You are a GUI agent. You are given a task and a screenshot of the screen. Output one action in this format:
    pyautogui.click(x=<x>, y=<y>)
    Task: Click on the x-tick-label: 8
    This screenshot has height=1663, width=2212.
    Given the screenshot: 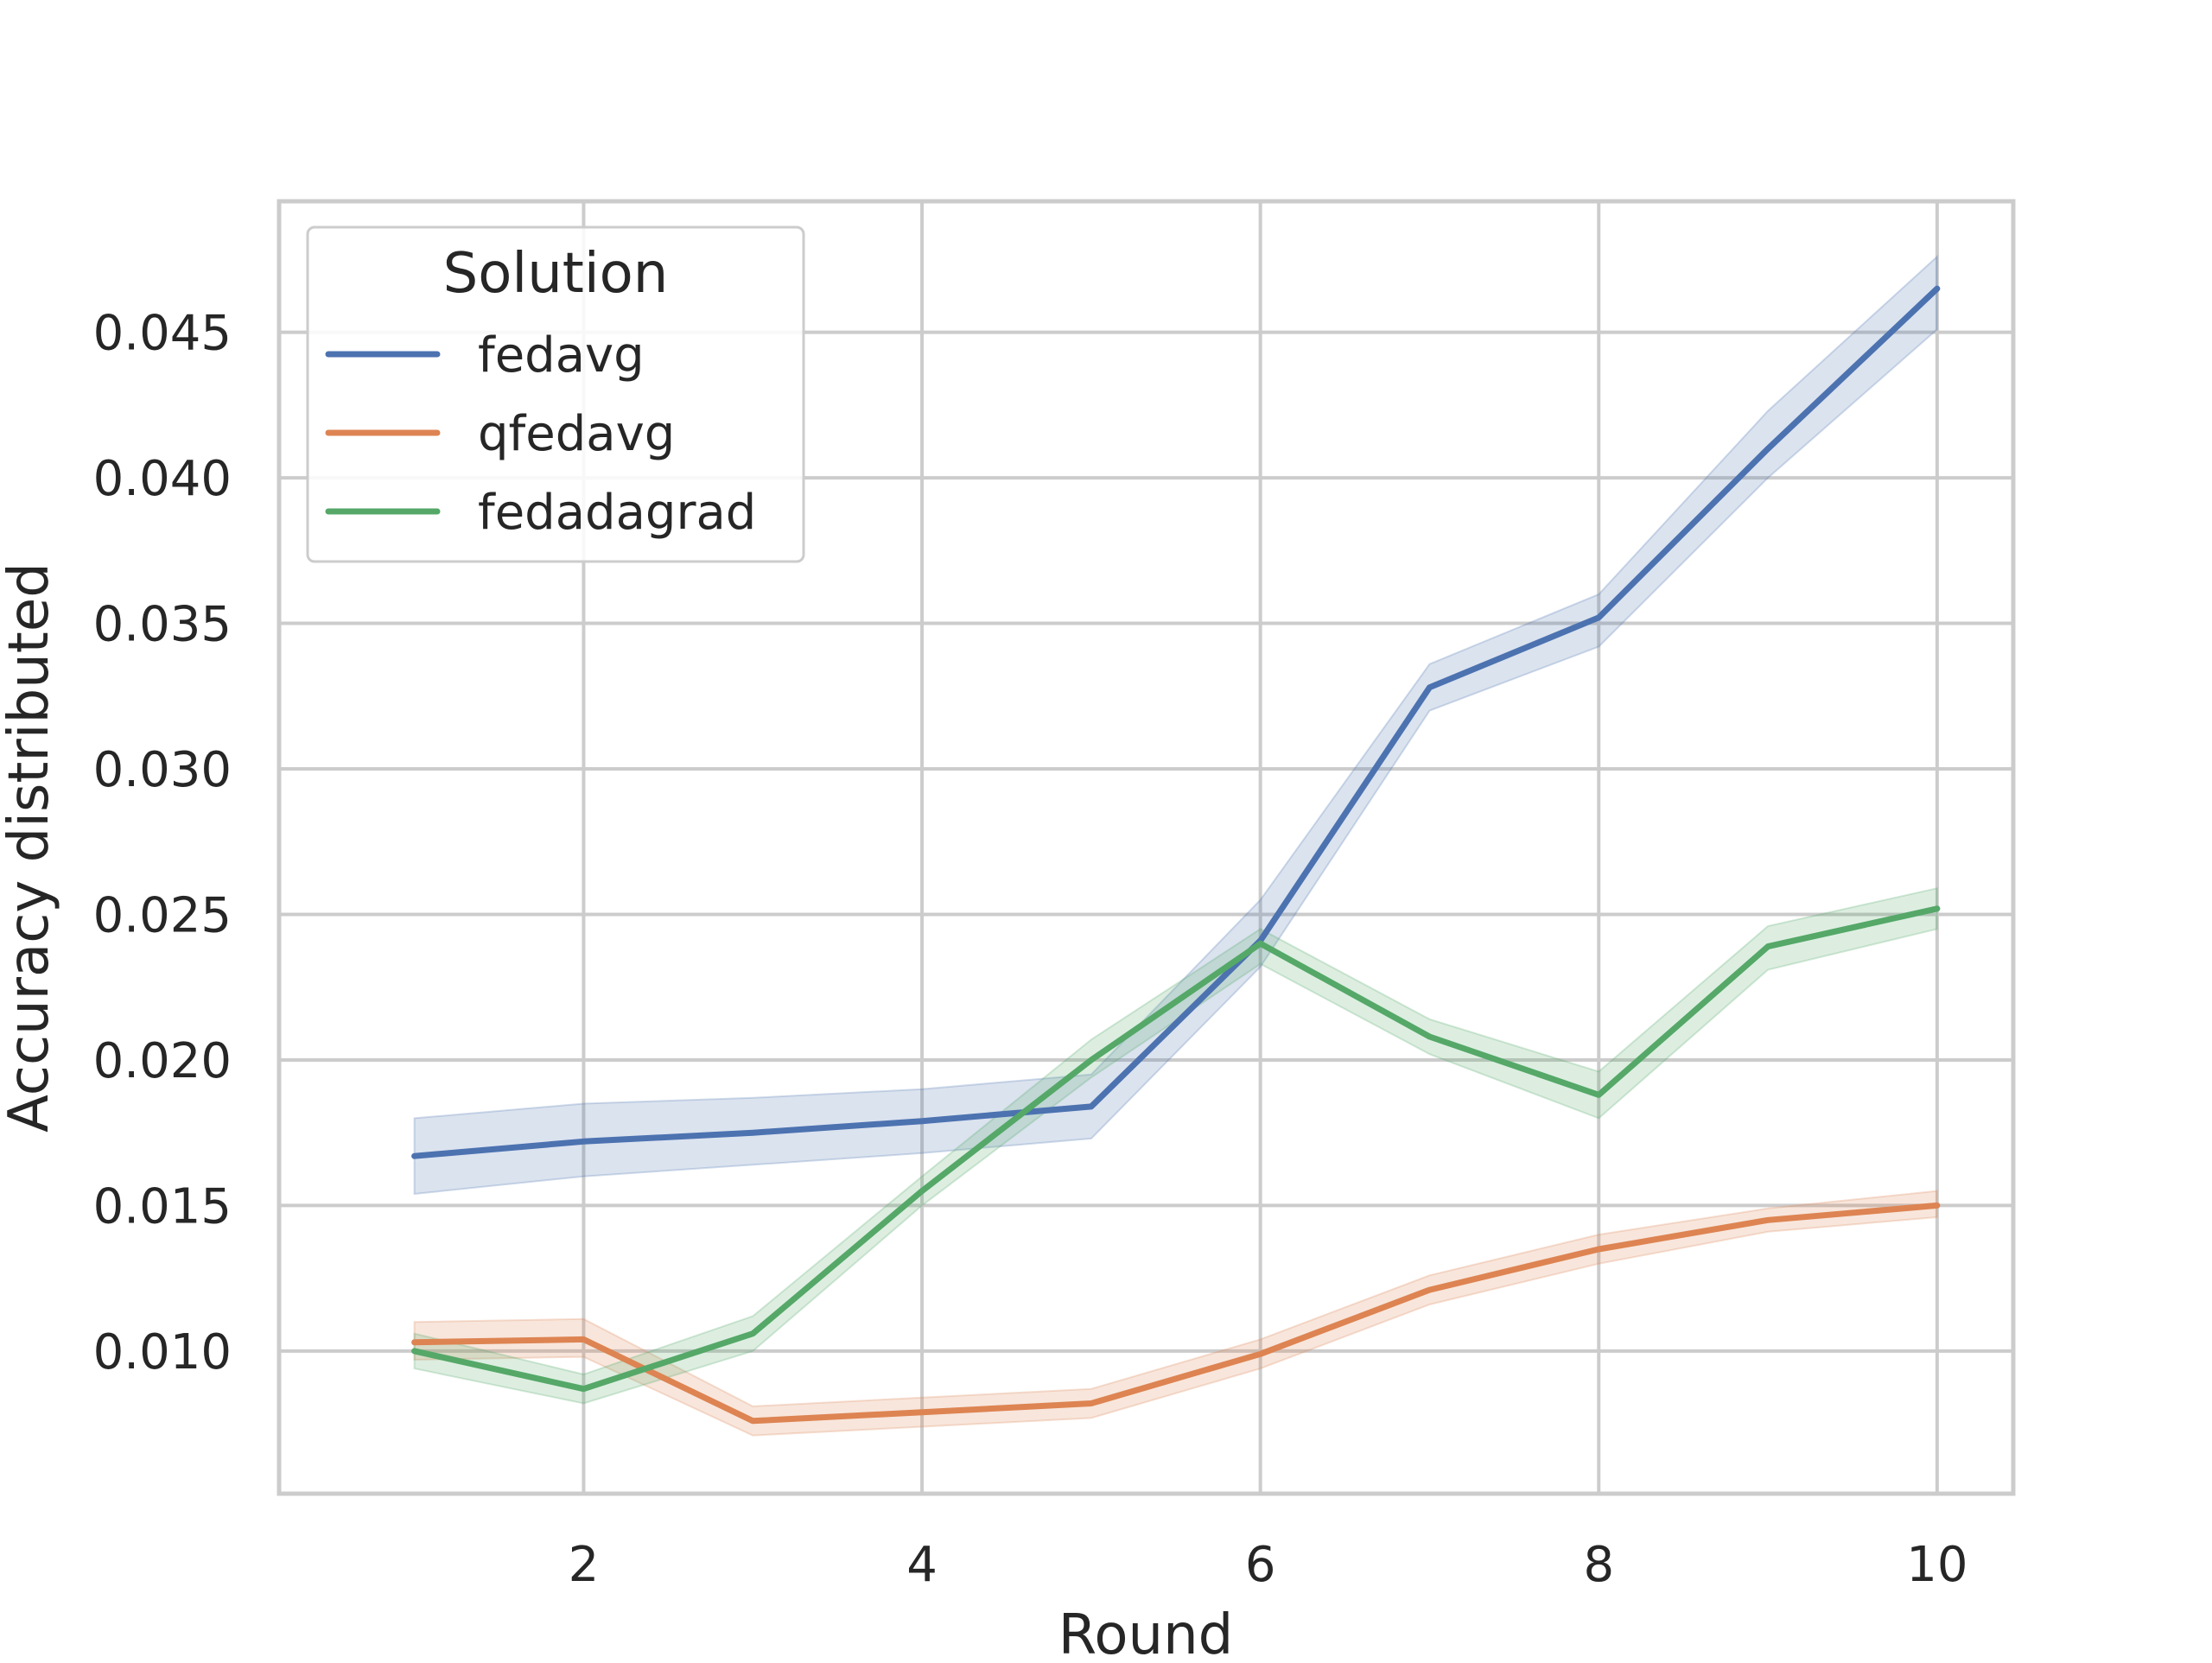 What is the action you would take?
    pyautogui.click(x=1598, y=1565)
    